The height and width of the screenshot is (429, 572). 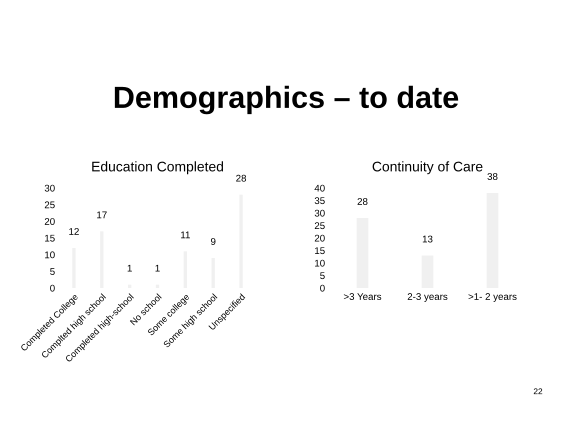 I want to click on data-label: 9, so click(x=213, y=241).